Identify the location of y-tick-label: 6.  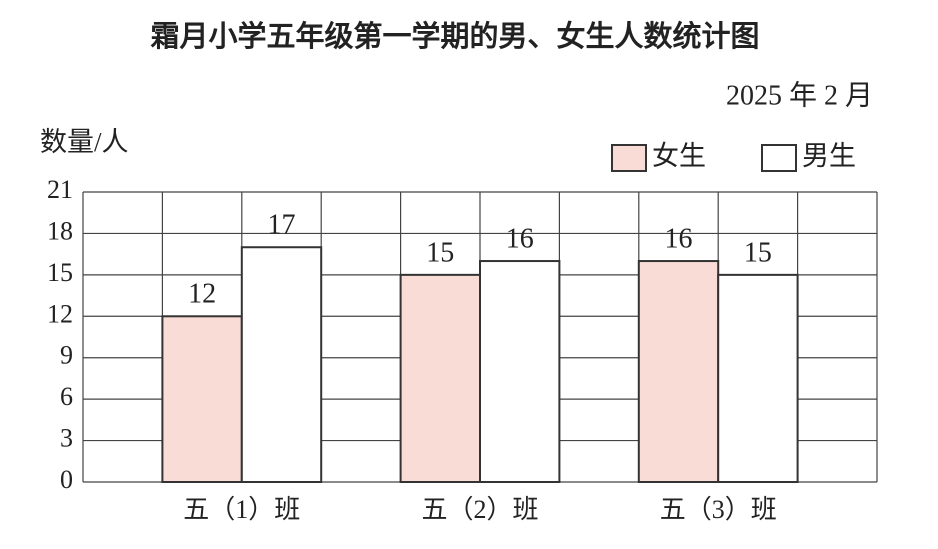
(66, 396).